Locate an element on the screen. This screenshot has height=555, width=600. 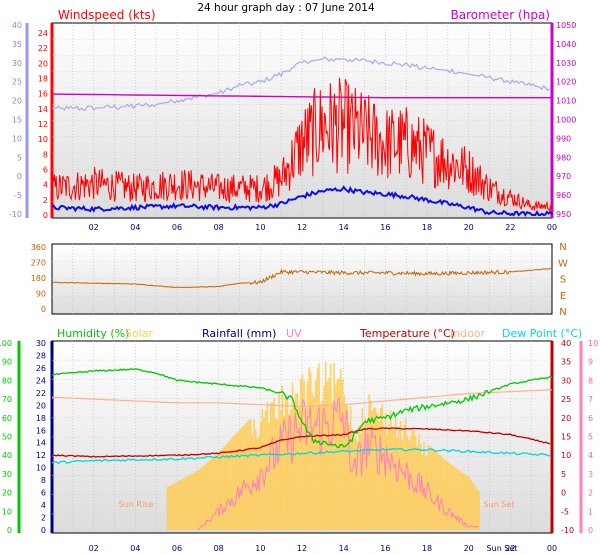
humidity-tick: 0 is located at coordinates (9, 530).